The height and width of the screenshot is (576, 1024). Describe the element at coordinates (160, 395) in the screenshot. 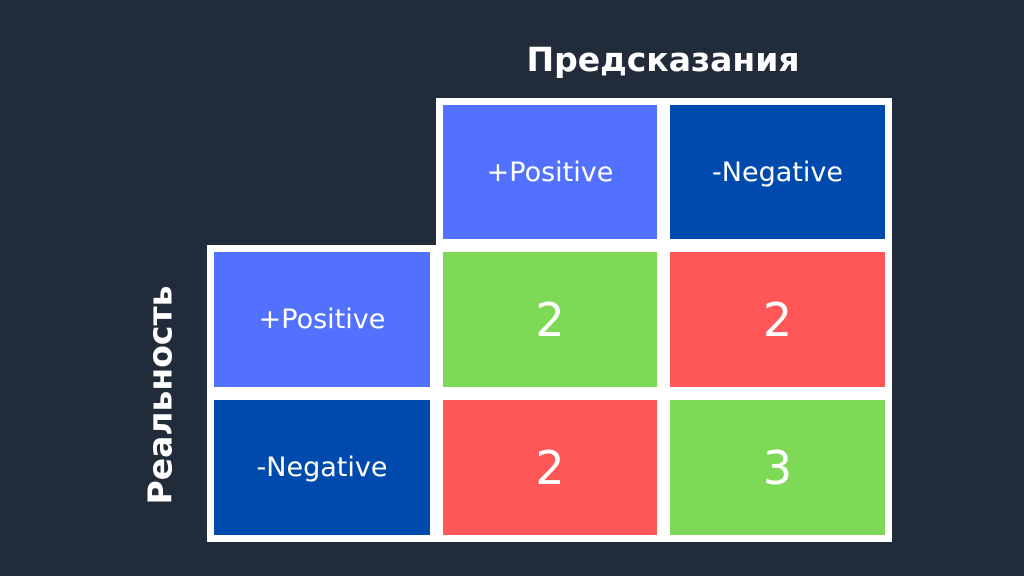

I see `reality-title: Реальность` at that location.